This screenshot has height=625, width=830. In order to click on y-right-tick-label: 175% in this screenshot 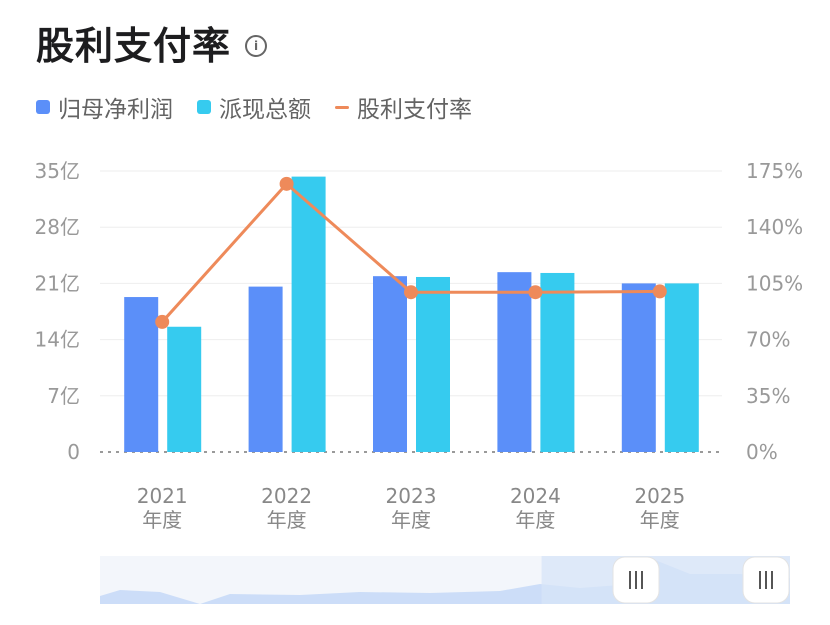, I will do `click(774, 171)`.